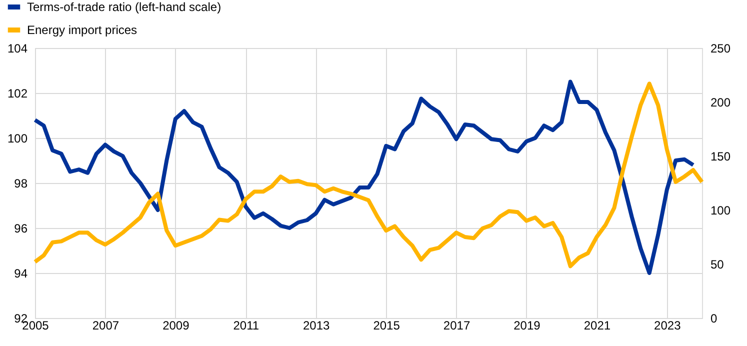  Describe the element at coordinates (17, 93) in the screenshot. I see `y-tick-label: 102` at that location.